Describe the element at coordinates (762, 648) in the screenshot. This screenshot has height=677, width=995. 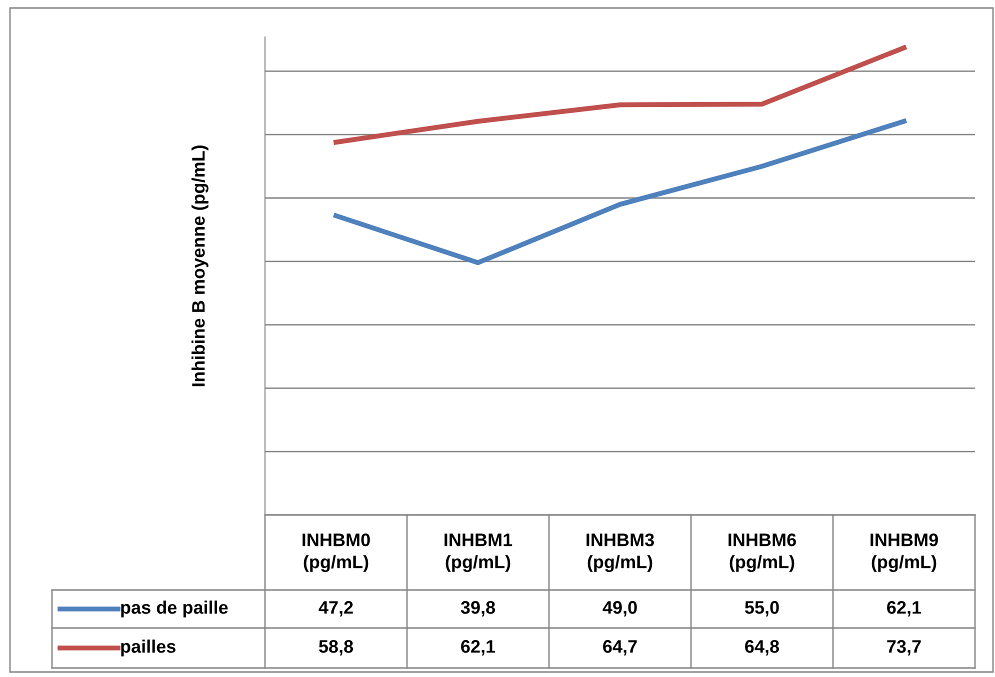
I see `data-label: 64,8` at that location.